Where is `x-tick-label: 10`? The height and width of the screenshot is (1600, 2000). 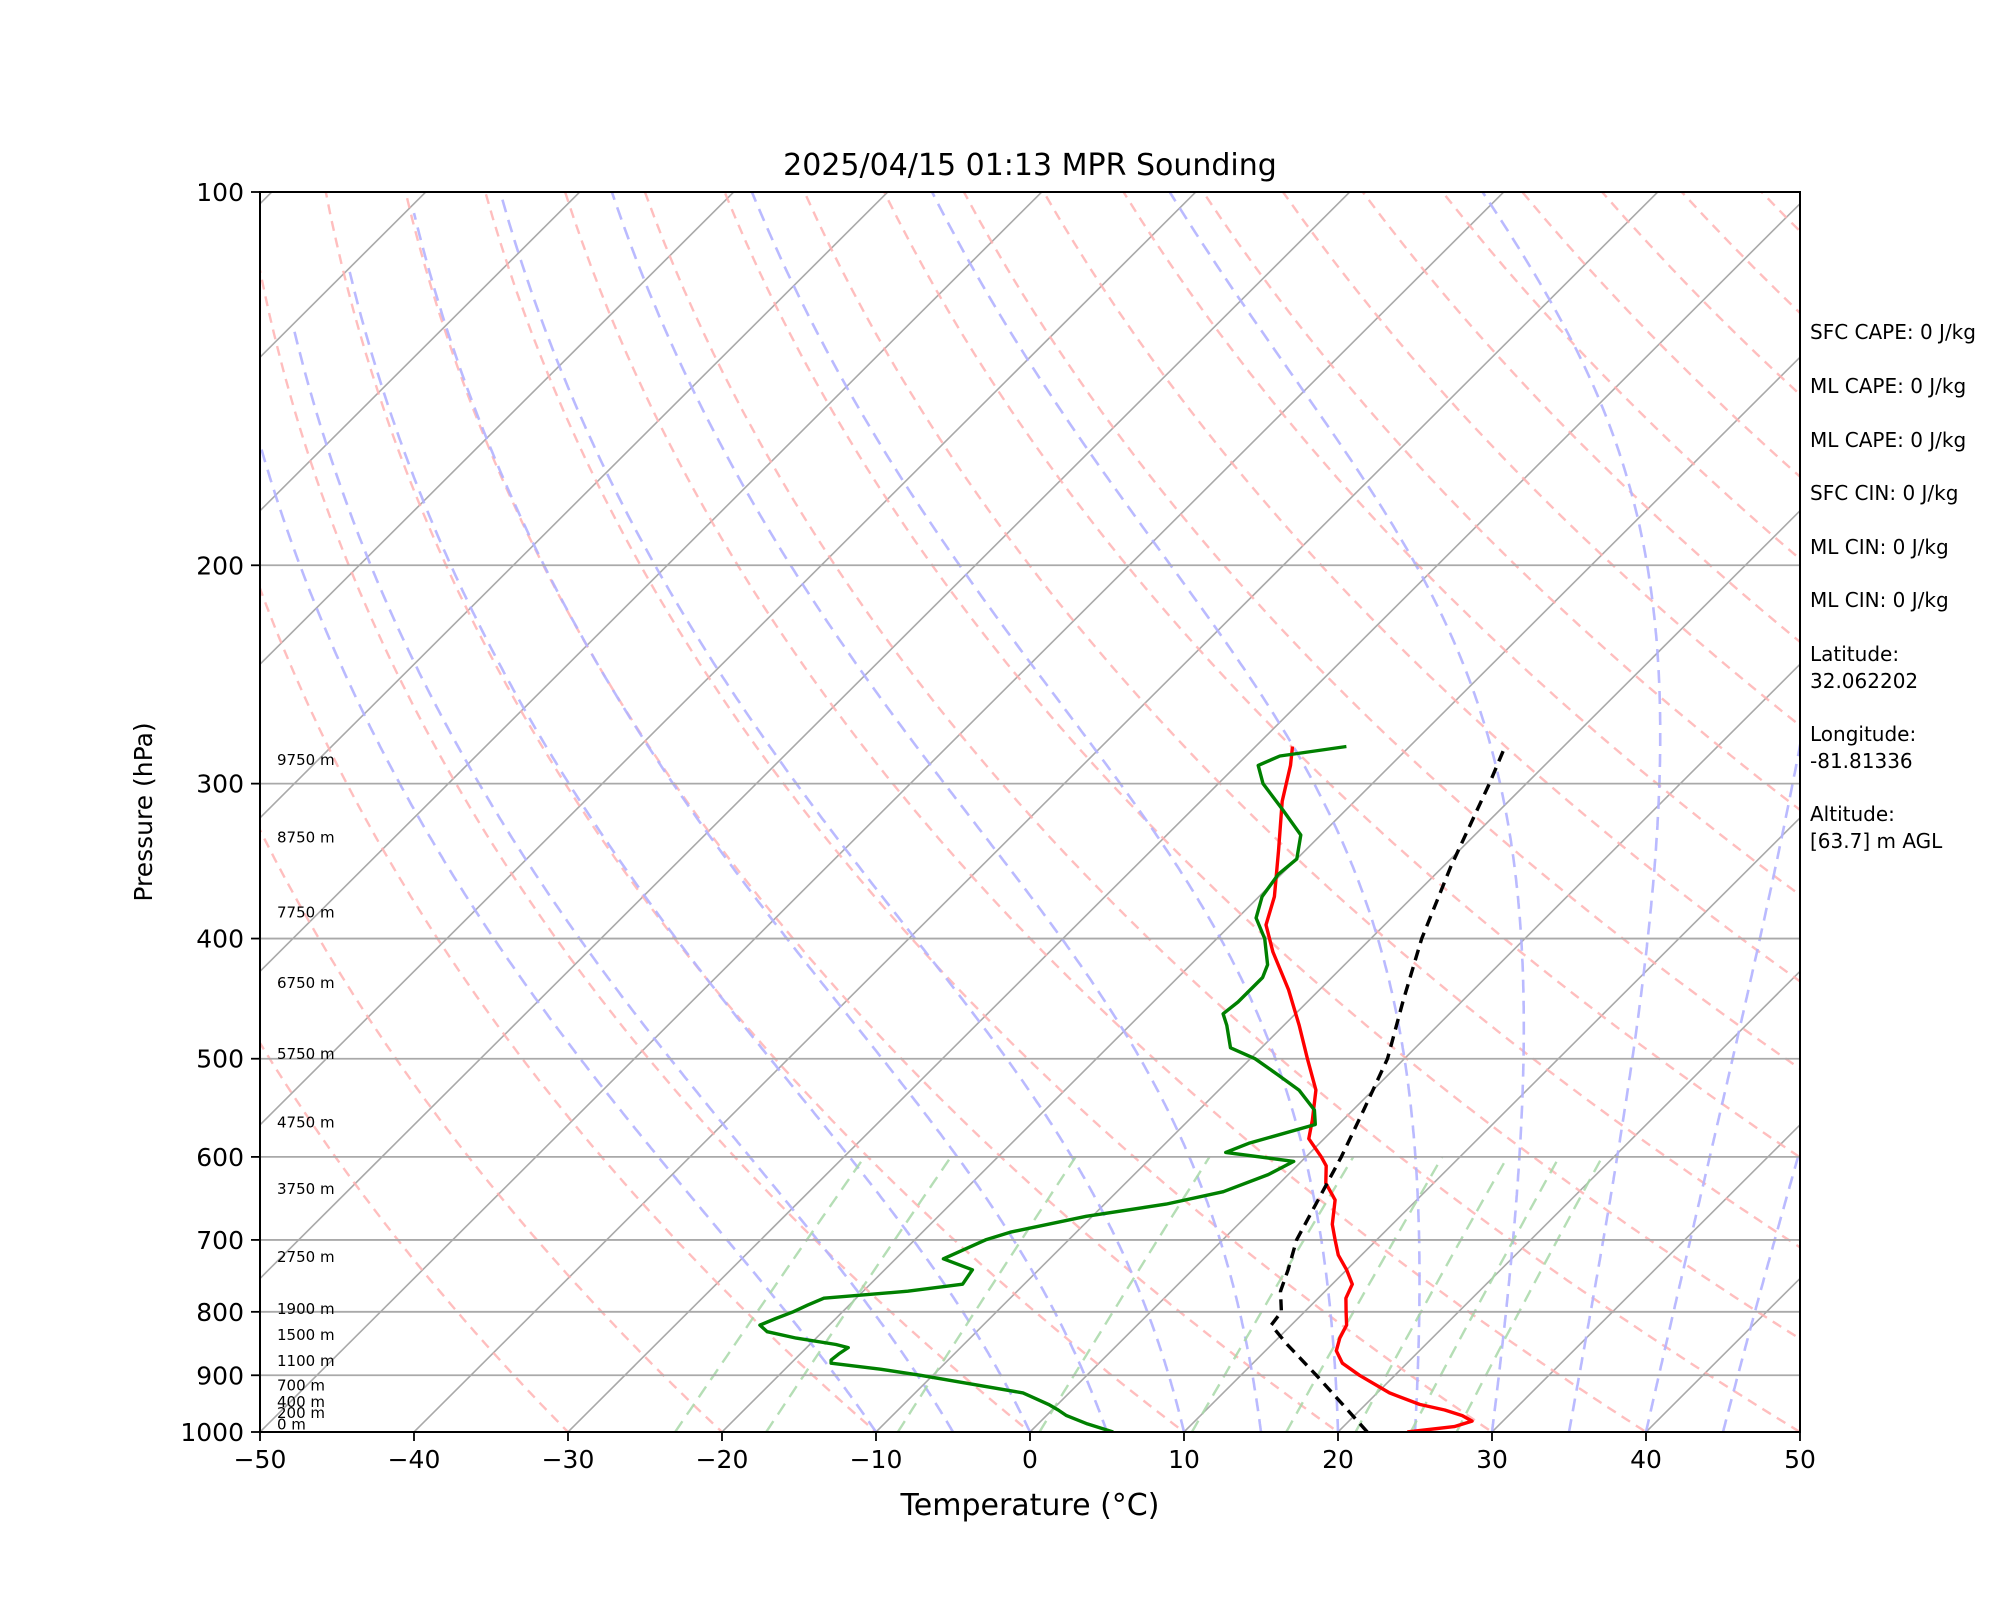
x-tick-label: 10 is located at coordinates (1184, 1459).